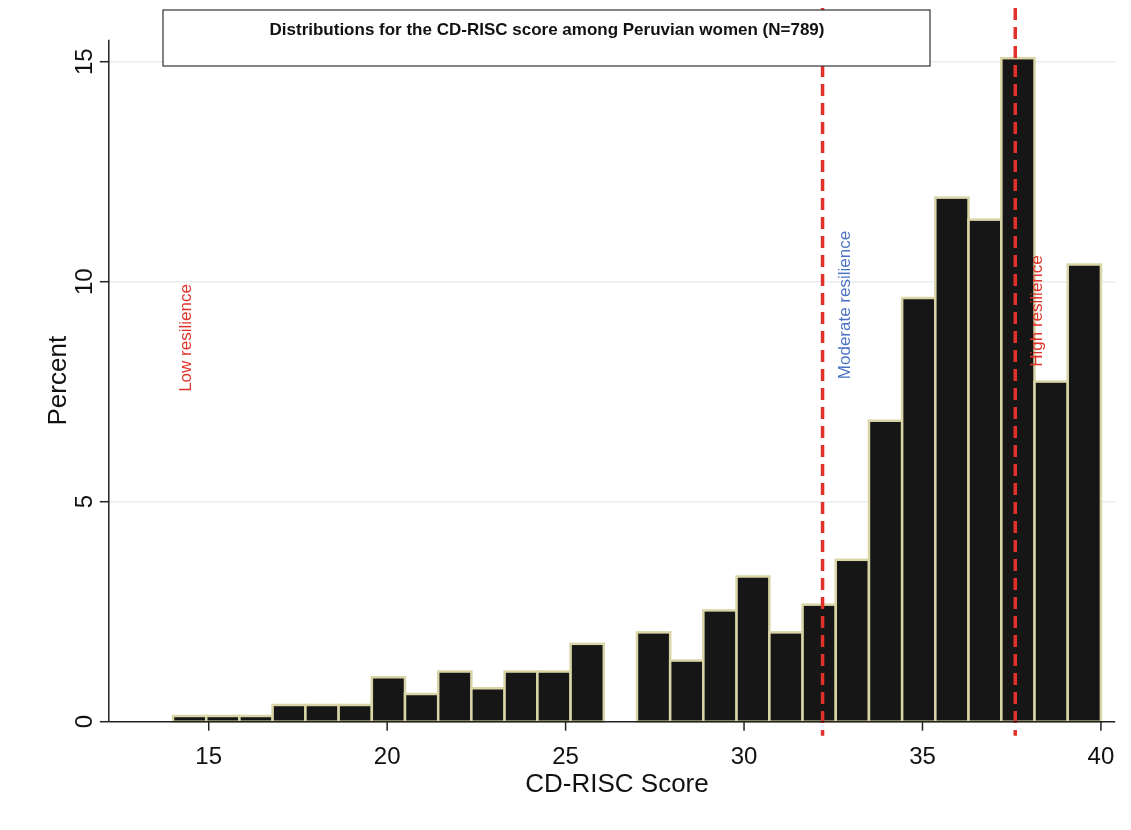 The height and width of the screenshot is (830, 1131). What do you see at coordinates (844, 305) in the screenshot?
I see `annotation: Moderate resilience` at bounding box center [844, 305].